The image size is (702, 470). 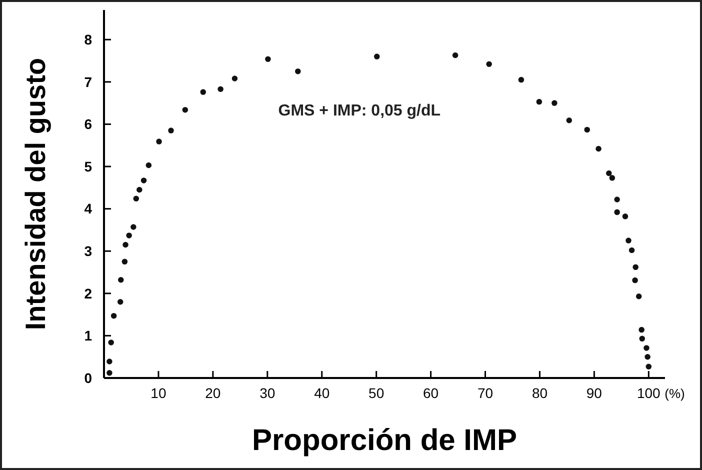 I want to click on y-axis-title: Intensidad del gusto, so click(x=35, y=194).